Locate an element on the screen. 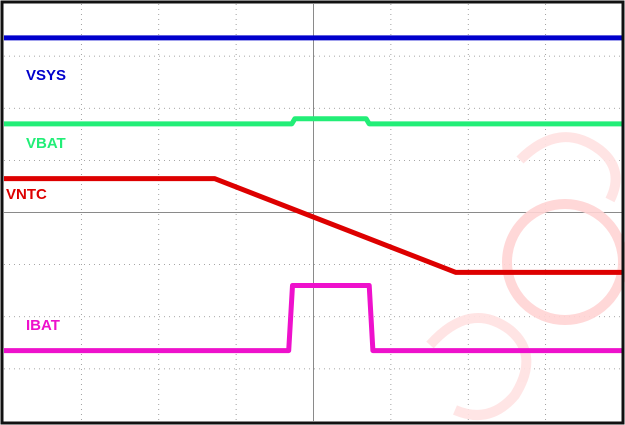 The image size is (625, 425). trace-labels: VSYS VBAT VNTC IBAT is located at coordinates (36, 200).